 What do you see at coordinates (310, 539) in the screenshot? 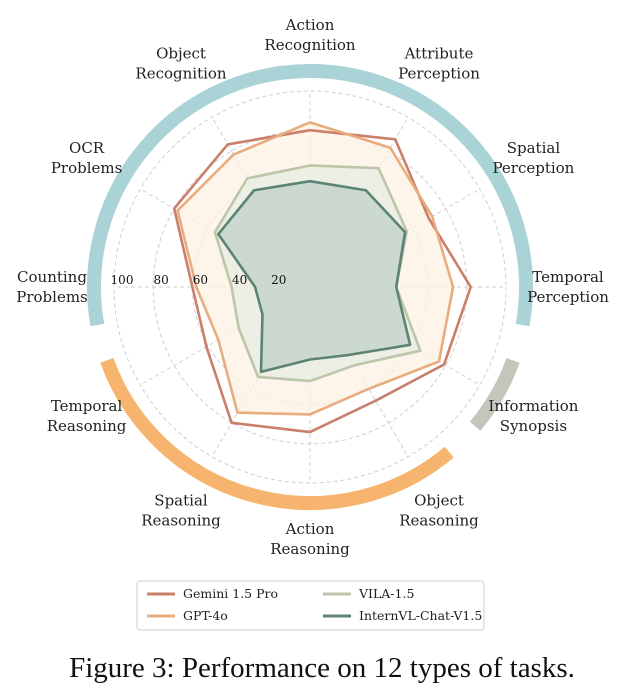
I see `category-label-6: Action Reasoning` at bounding box center [310, 539].